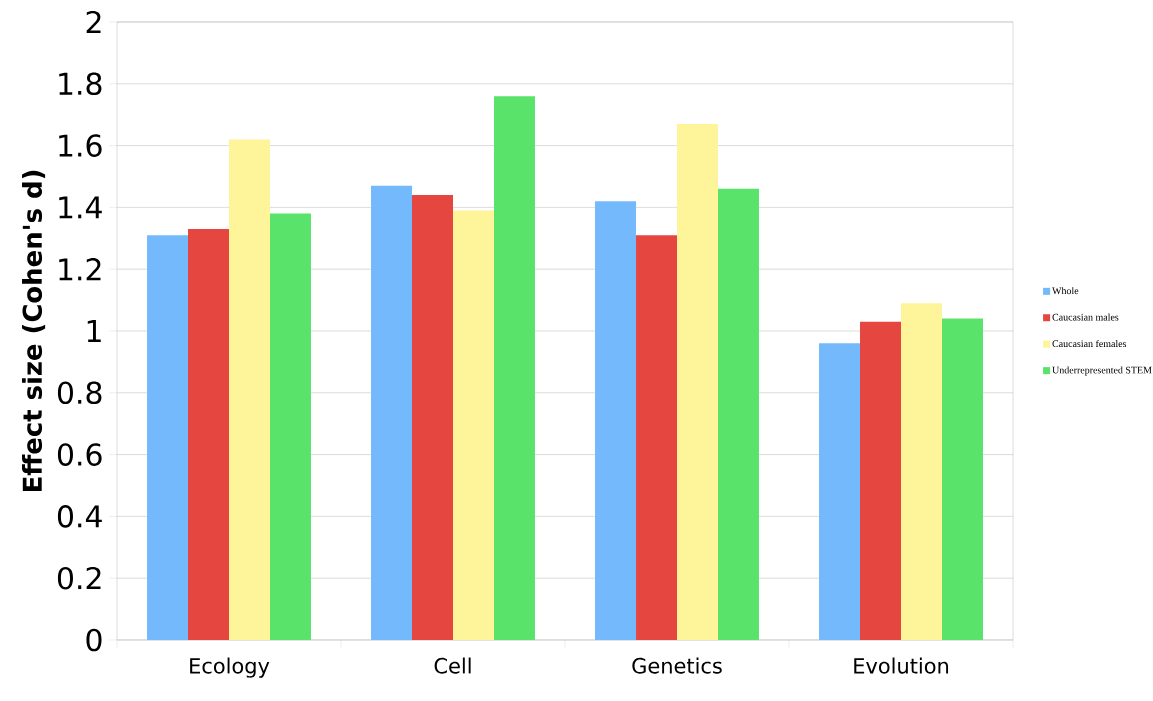 This screenshot has height=701, width=1153. I want to click on x-tick-label: Cell, so click(452, 665).